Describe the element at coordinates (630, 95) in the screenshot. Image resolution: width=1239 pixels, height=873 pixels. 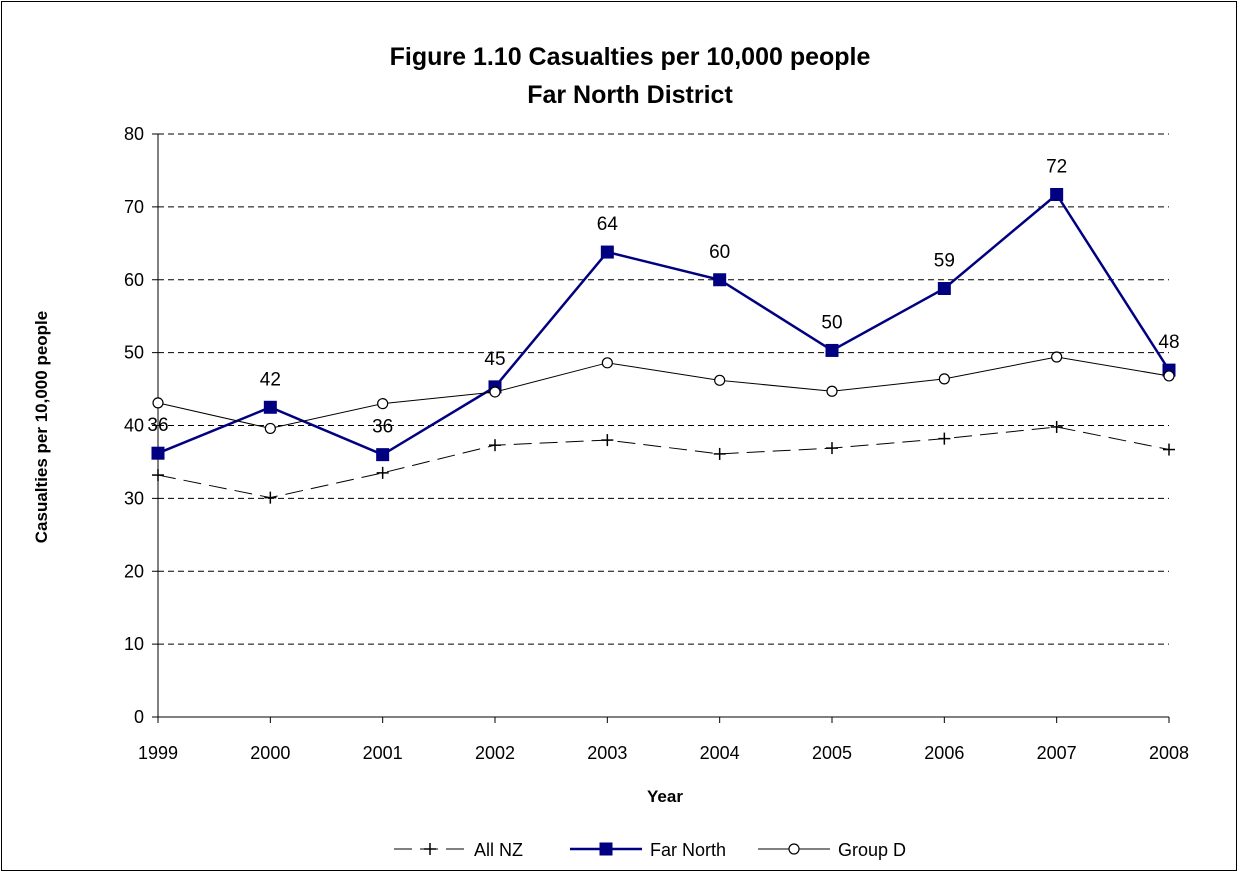
I see `chart-subtitle: Far North District` at that location.